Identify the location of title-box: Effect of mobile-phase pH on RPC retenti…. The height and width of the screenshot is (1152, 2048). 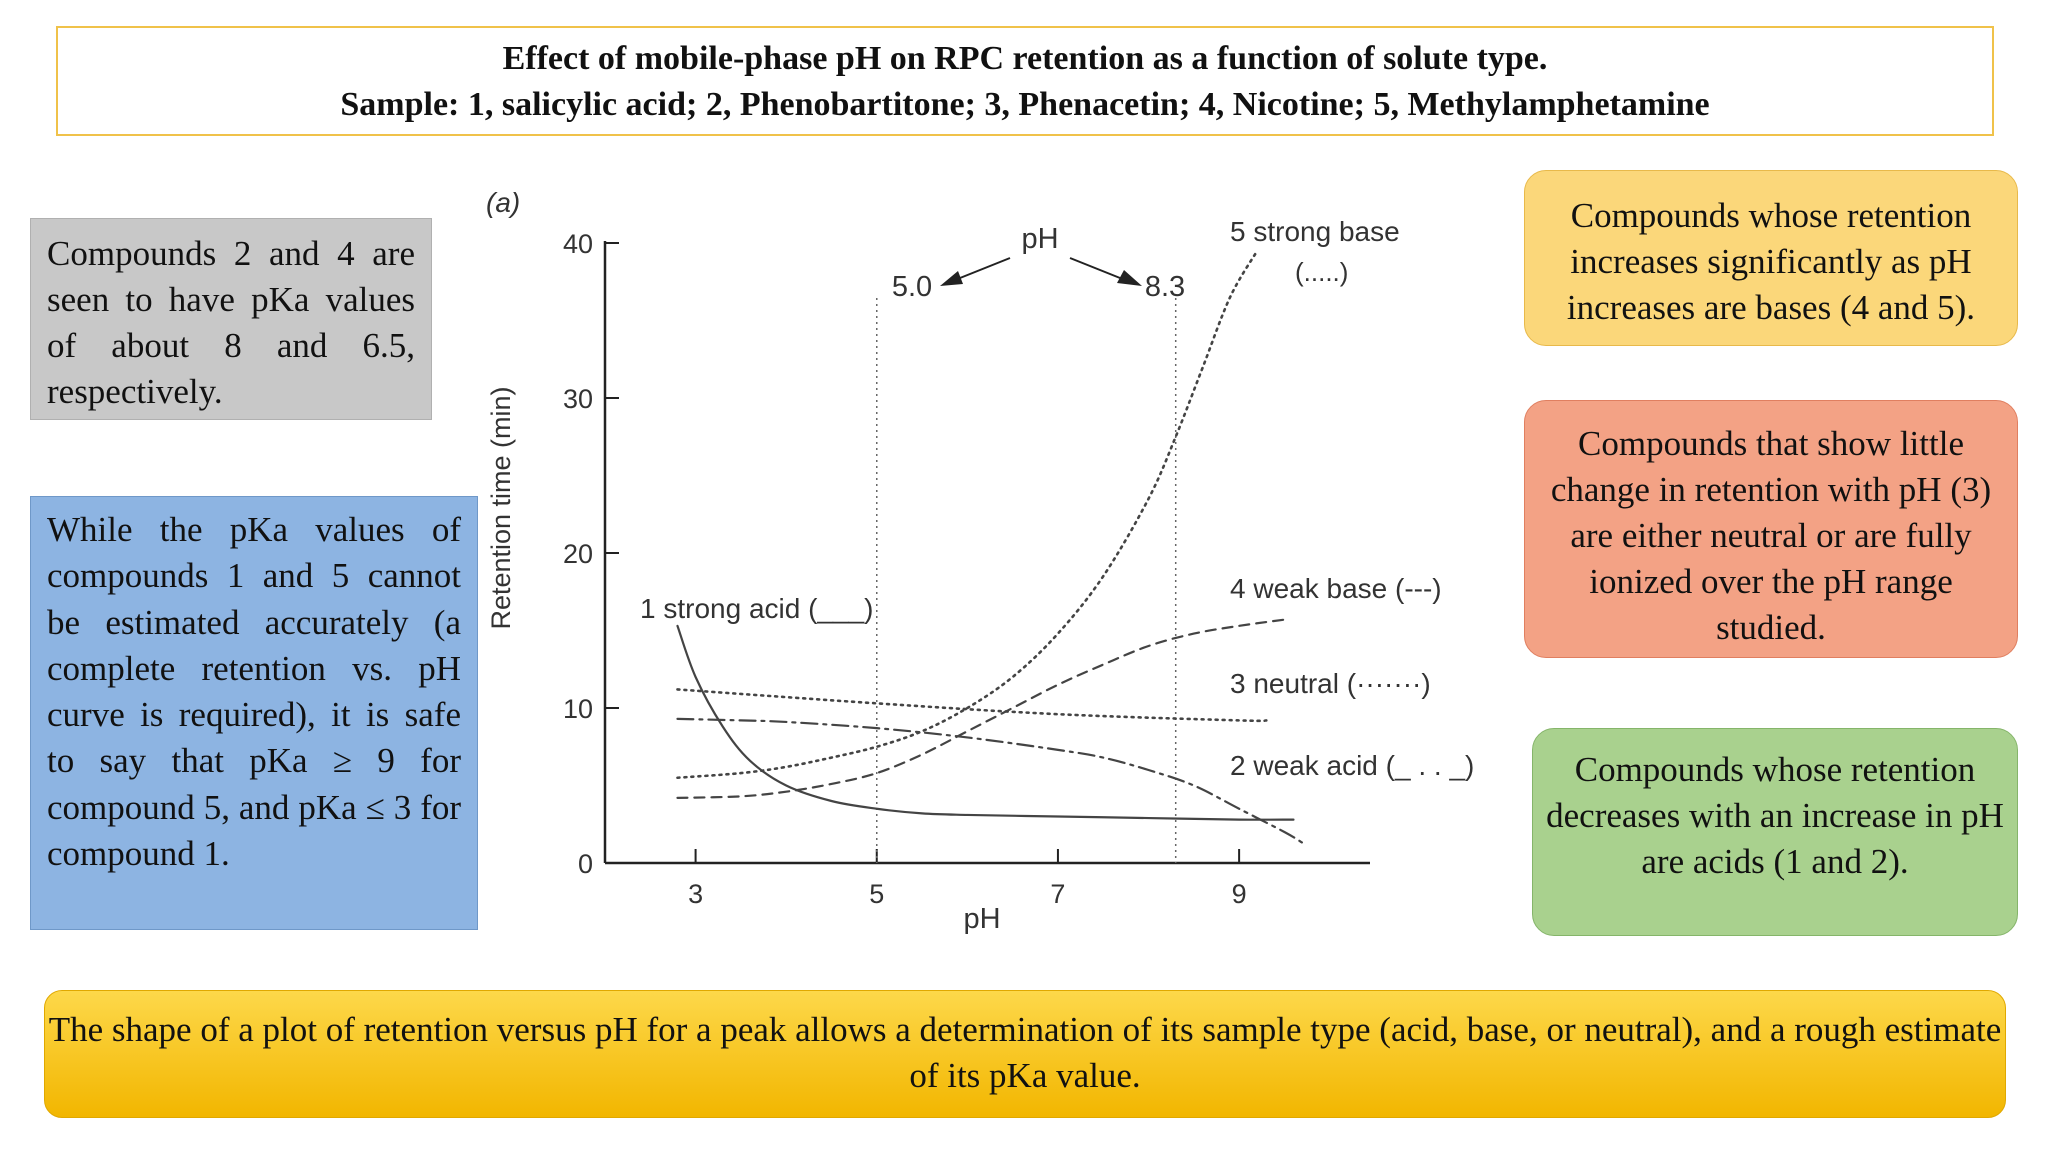
(1025, 81).